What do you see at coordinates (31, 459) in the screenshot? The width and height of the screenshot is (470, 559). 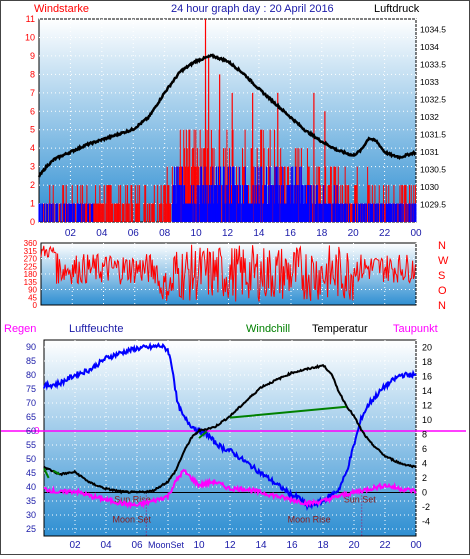 I see `humidity-tick-label: 50` at bounding box center [31, 459].